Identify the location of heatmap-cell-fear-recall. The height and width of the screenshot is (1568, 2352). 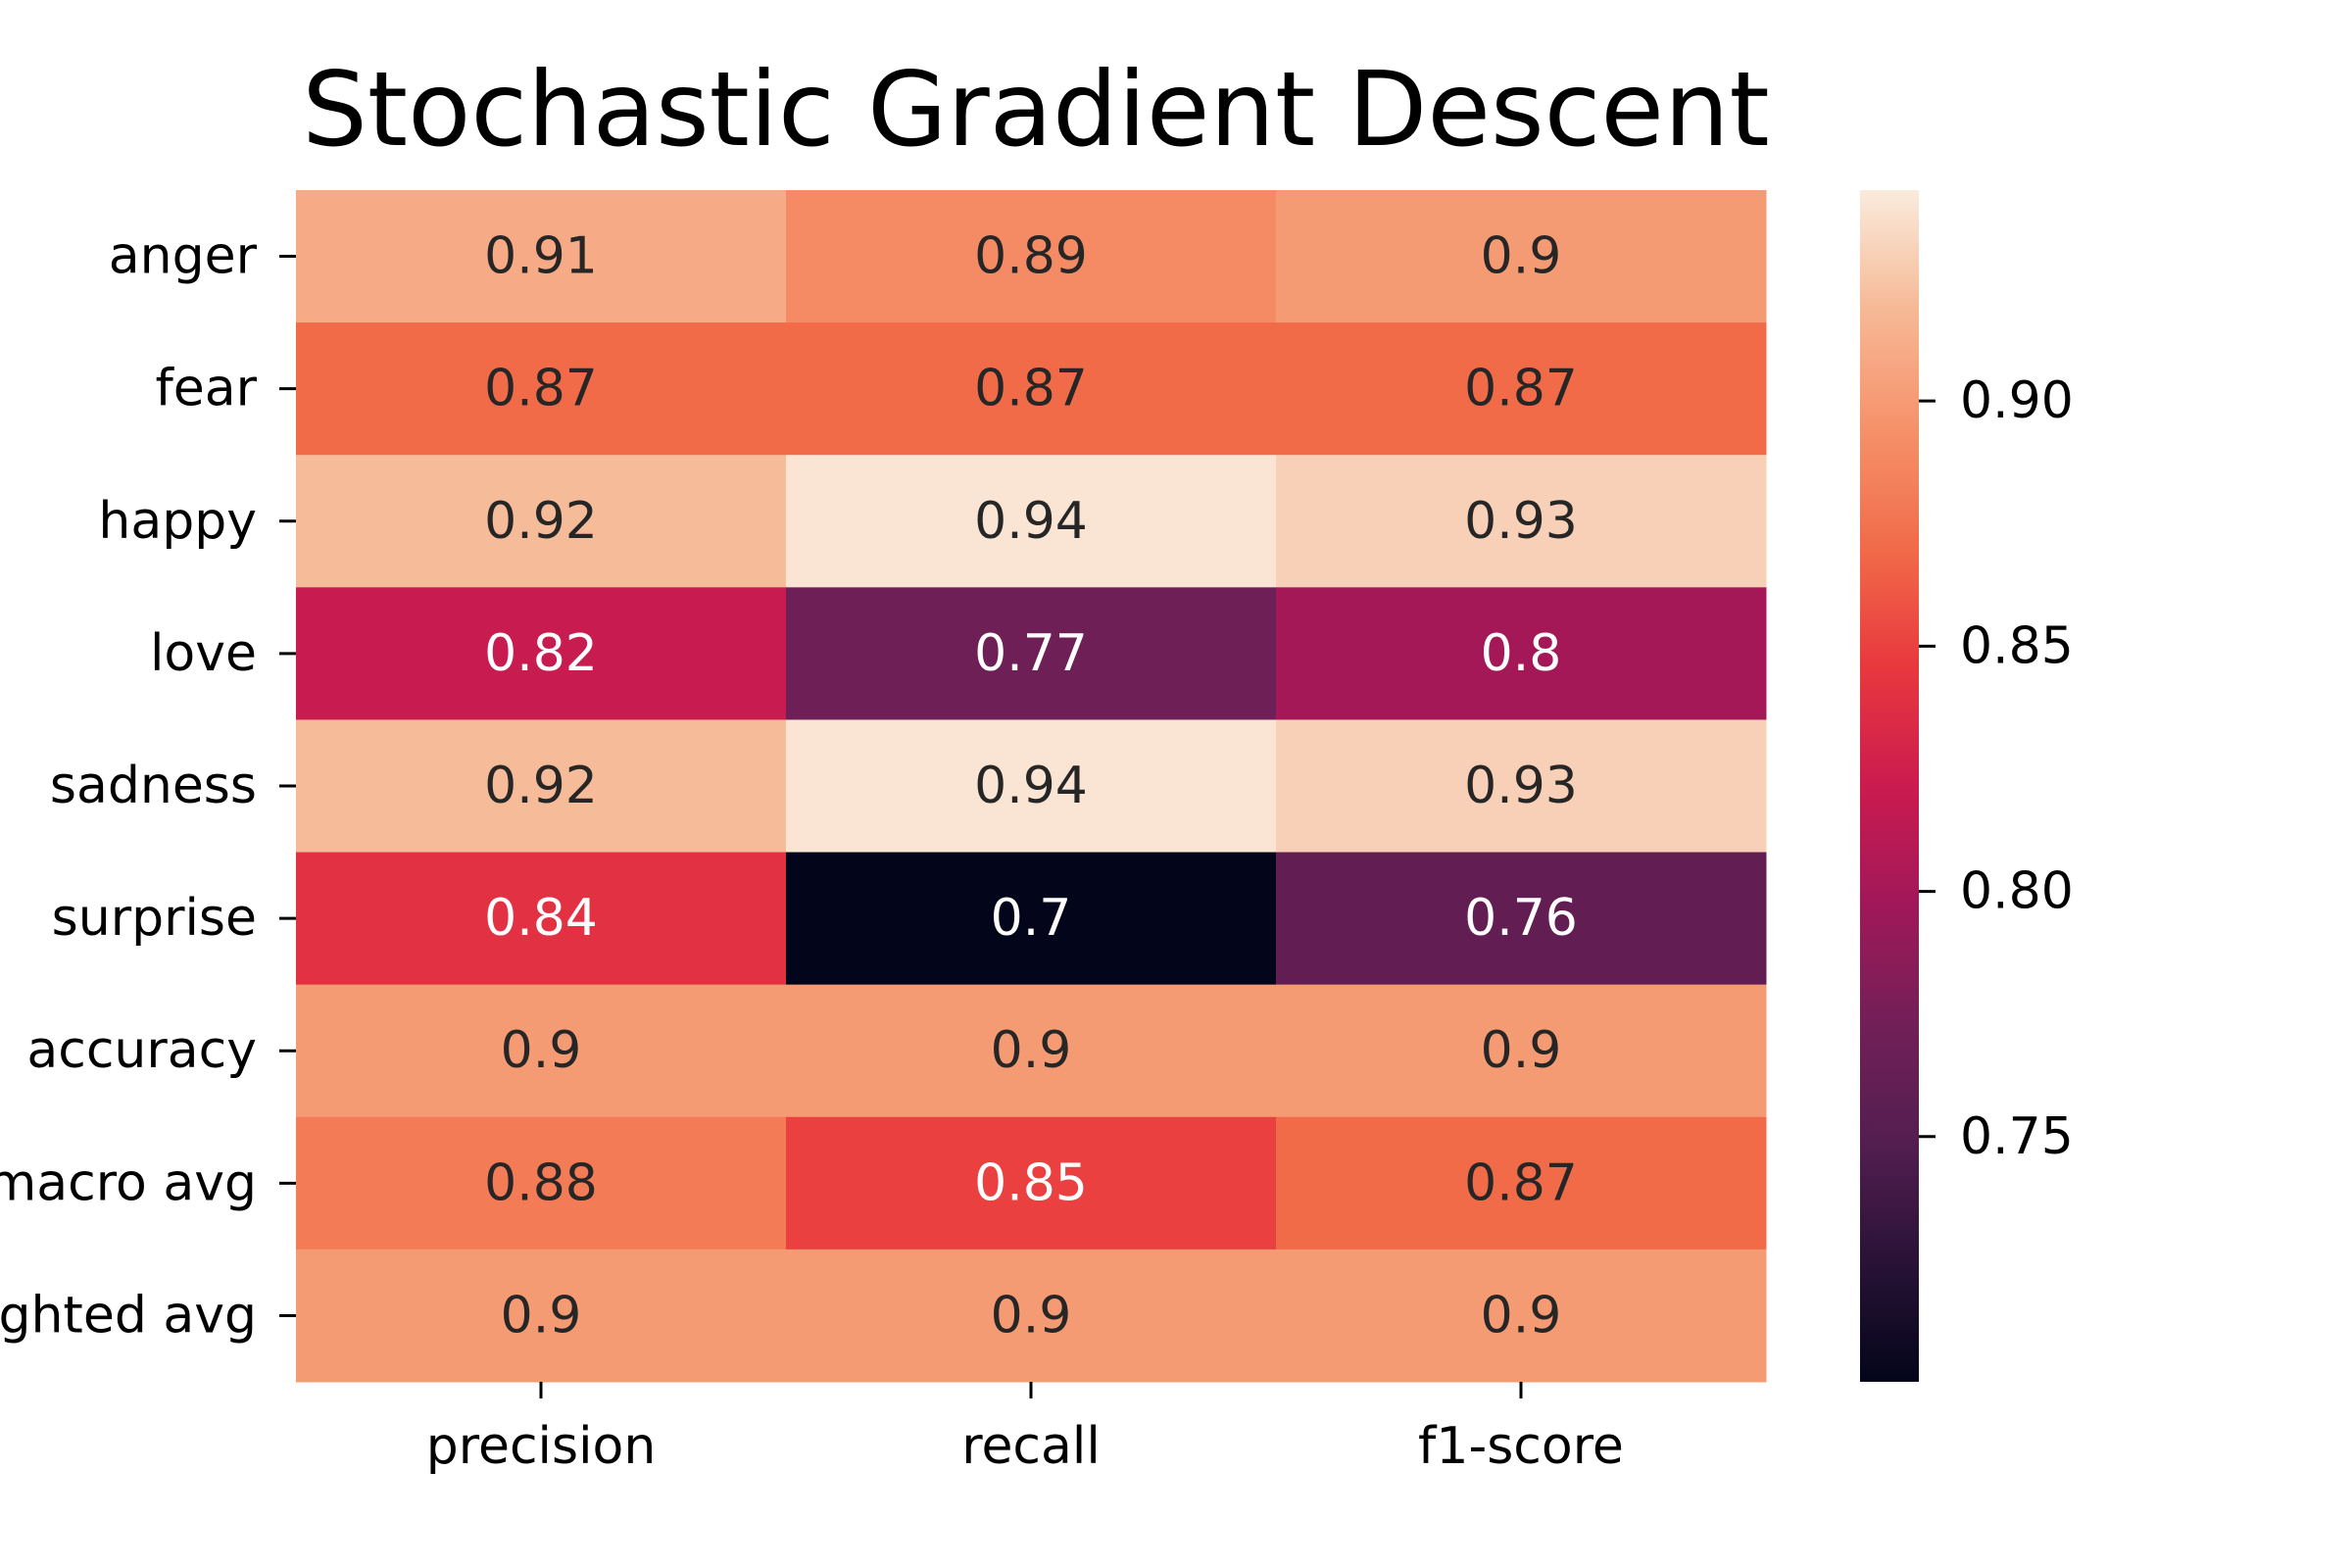
(1031, 389).